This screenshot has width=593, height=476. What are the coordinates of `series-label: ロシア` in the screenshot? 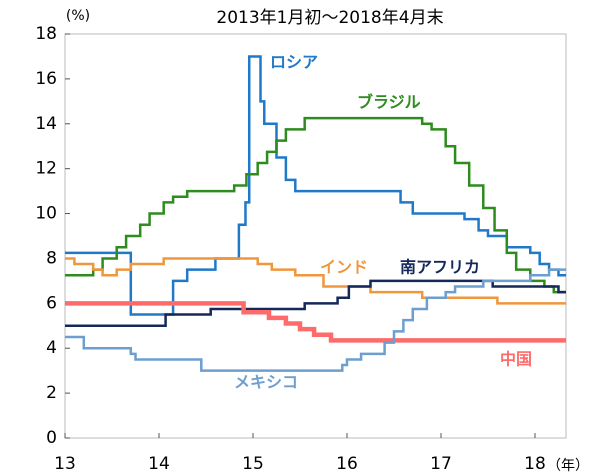 It's located at (294, 62).